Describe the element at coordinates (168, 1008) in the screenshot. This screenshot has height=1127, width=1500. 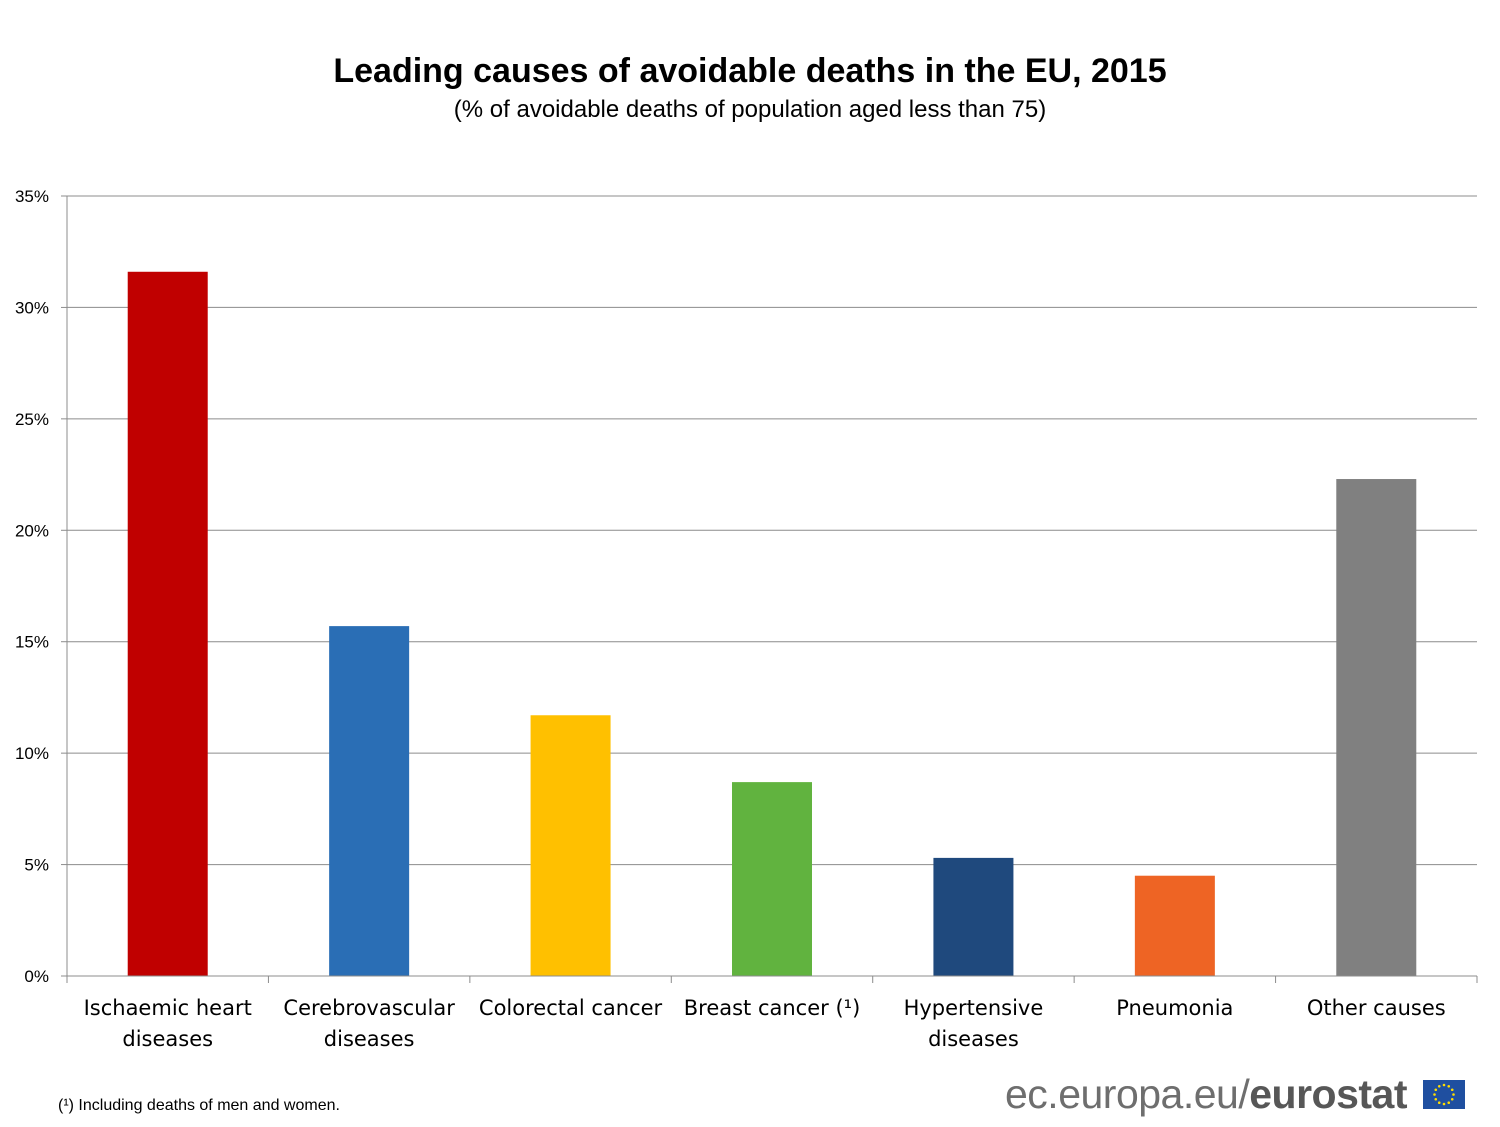
I see `x-category-label: Ischaemic heart` at that location.